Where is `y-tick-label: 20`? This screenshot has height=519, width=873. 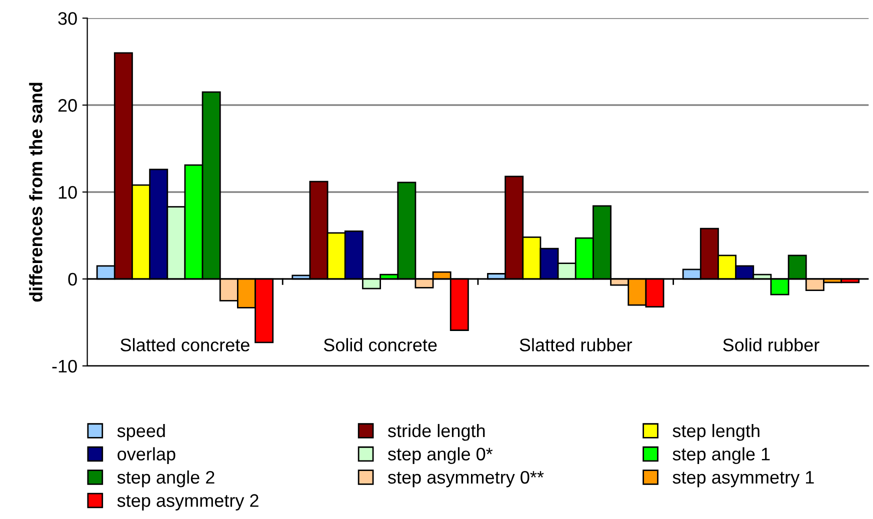 y-tick-label: 20 is located at coordinates (67, 105).